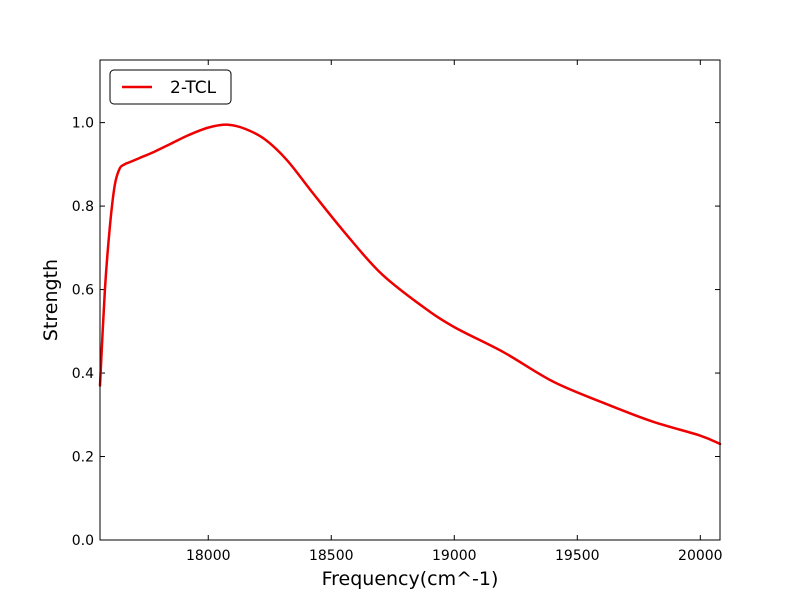 The image size is (800, 600). What do you see at coordinates (83, 124) in the screenshot?
I see `y-tick-label: 1.0` at bounding box center [83, 124].